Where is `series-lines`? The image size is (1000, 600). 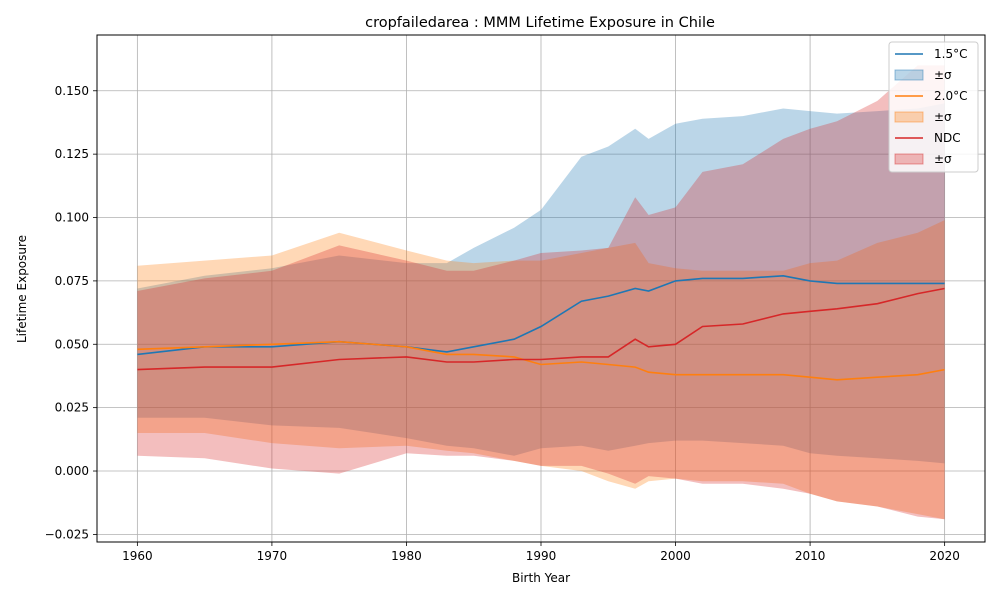
series-lines is located at coordinates (541, 327).